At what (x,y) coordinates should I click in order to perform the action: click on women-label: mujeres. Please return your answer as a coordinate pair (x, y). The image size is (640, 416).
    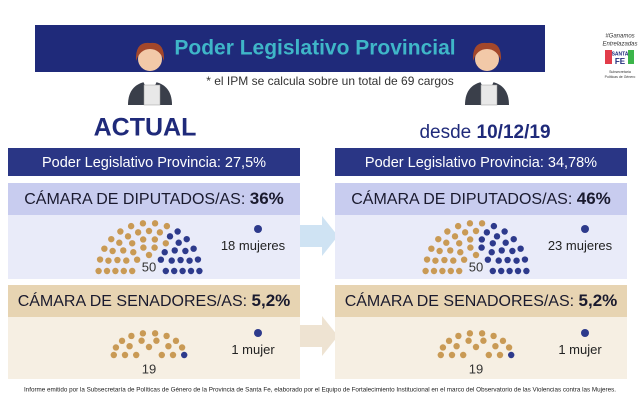
    Looking at the image, I should click on (262, 245).